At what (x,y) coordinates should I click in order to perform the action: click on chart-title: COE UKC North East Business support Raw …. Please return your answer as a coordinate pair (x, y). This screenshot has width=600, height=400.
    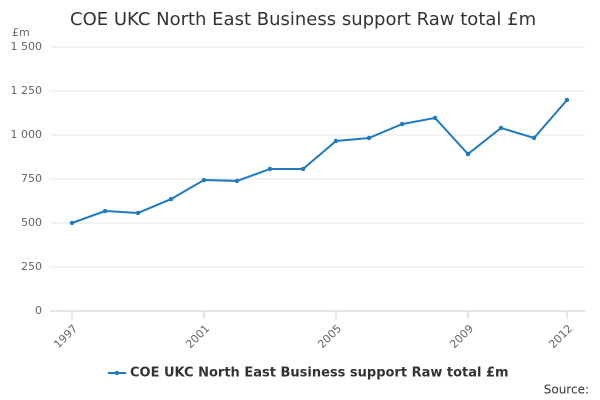
    Looking at the image, I should click on (303, 19).